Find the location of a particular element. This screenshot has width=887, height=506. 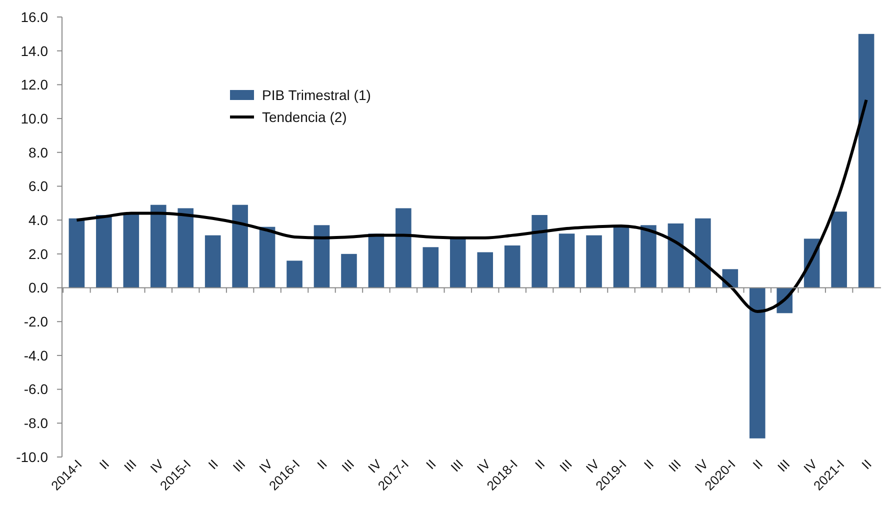

y-tick-label: 0.0 is located at coordinates (38, 288).